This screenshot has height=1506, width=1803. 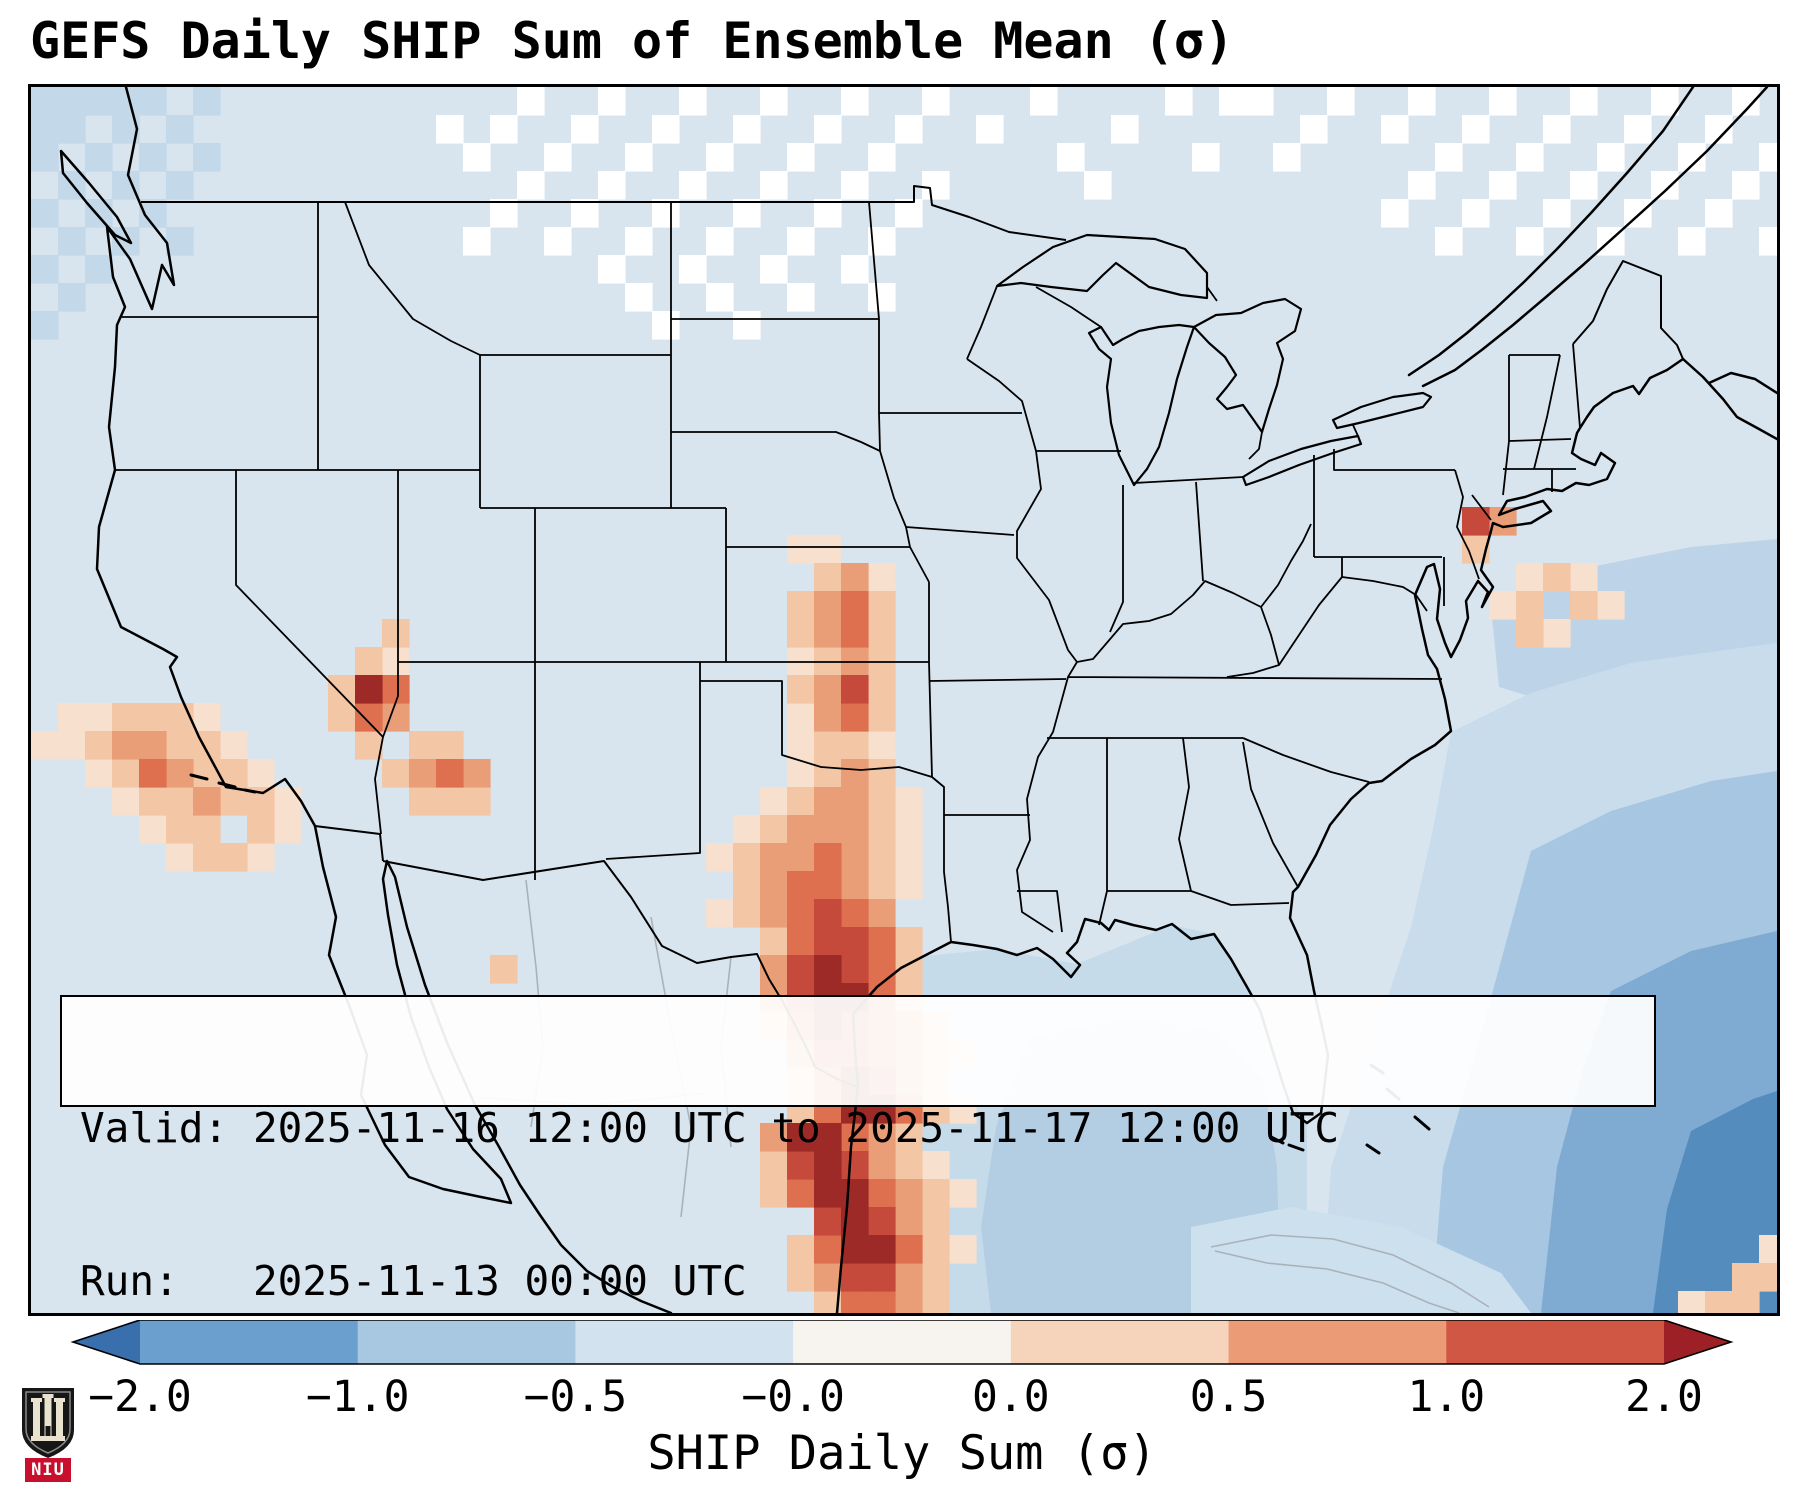 I want to click on canada-border, so click(x=912, y=272).